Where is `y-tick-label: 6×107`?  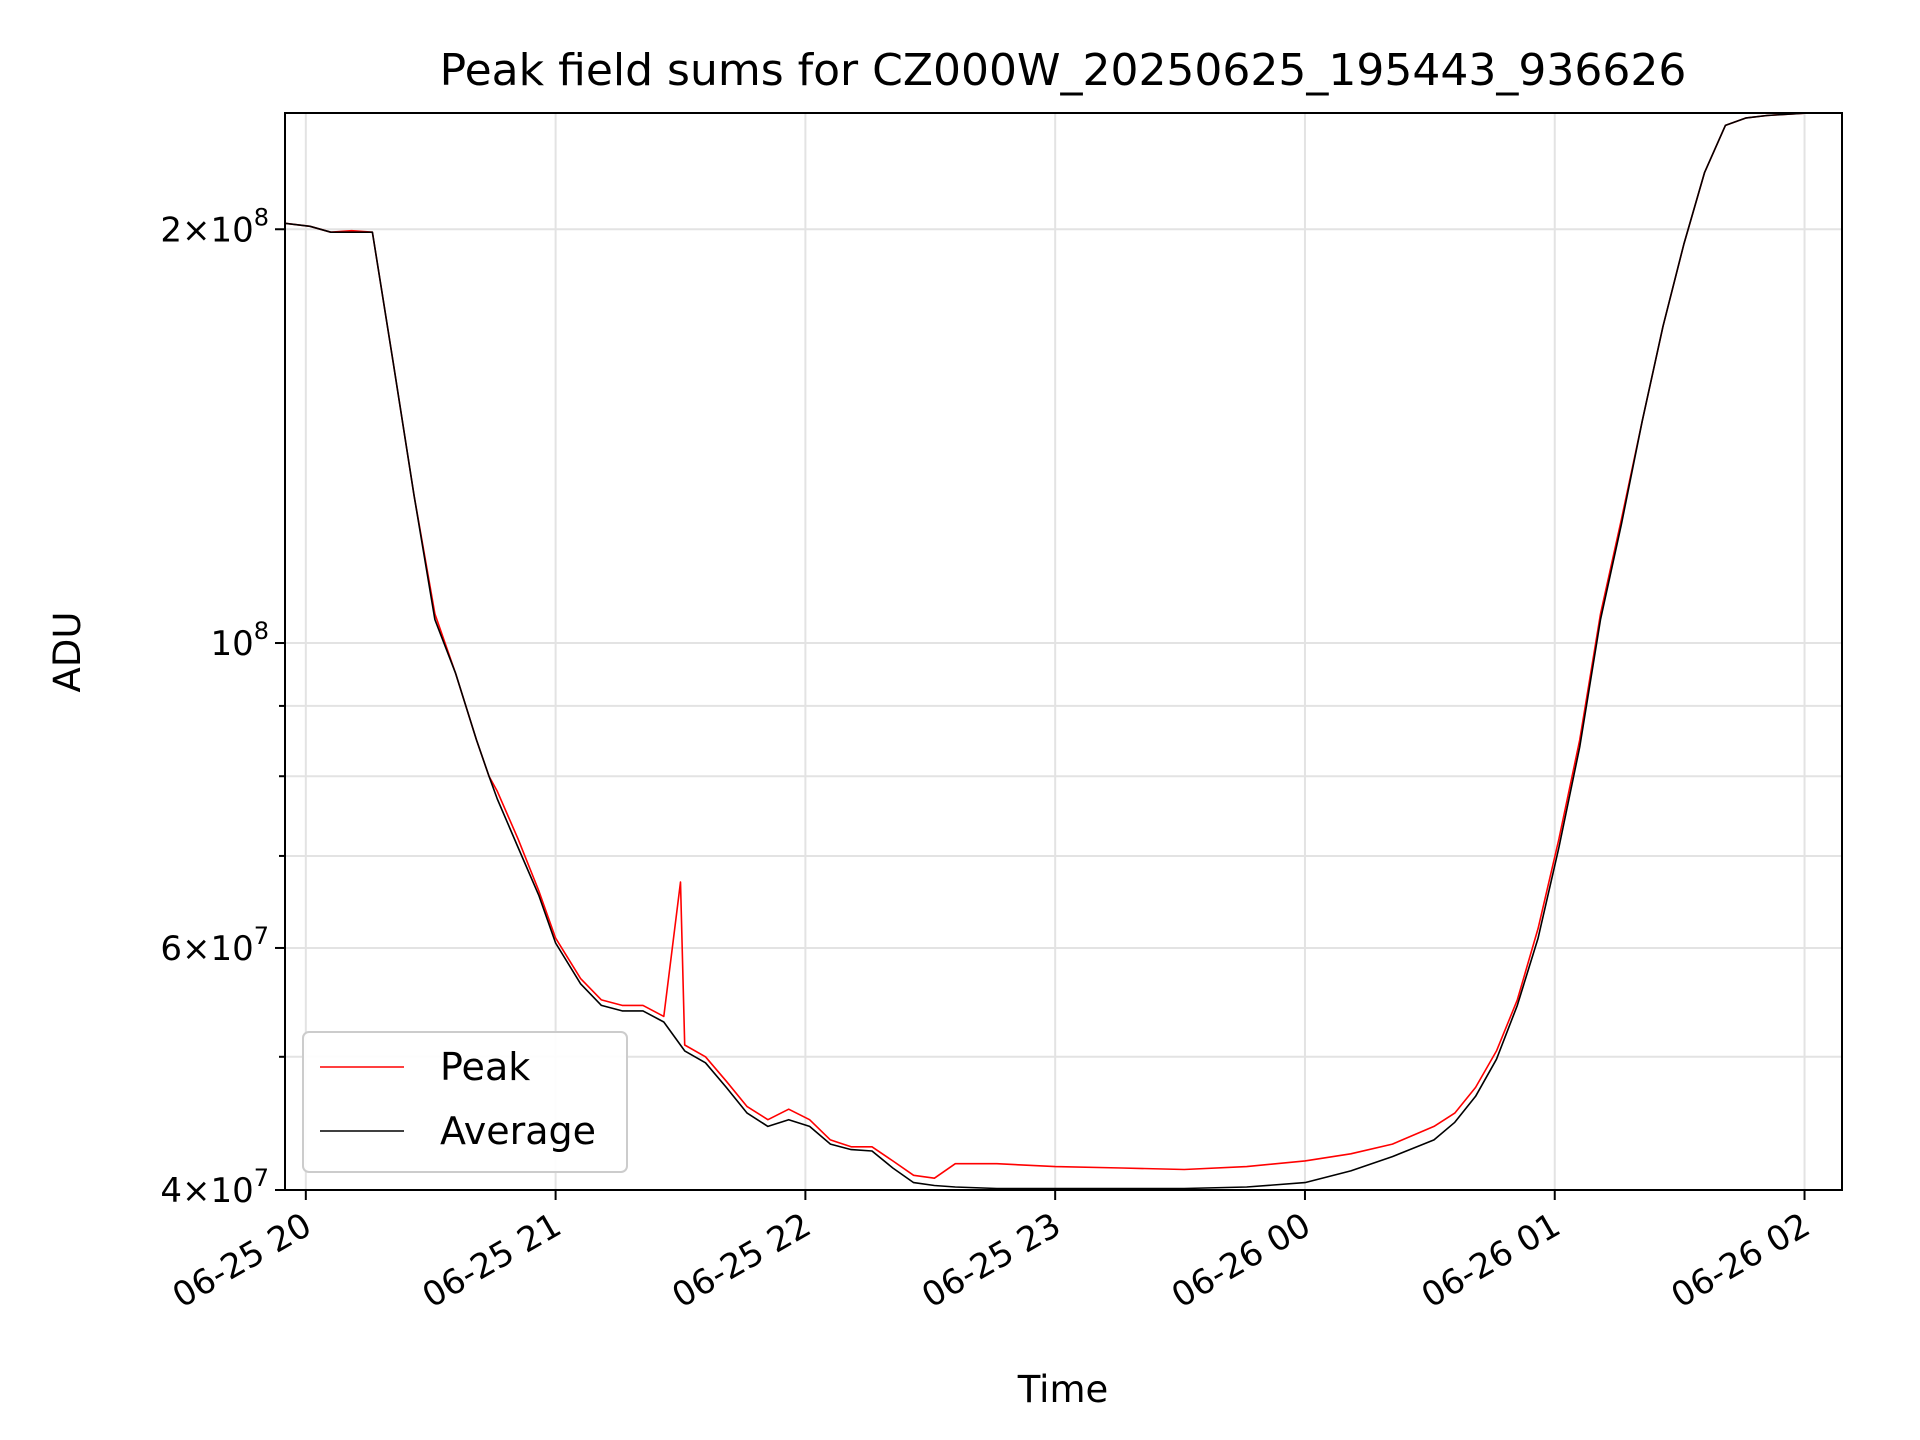
y-tick-label: 6×107 is located at coordinates (214, 945).